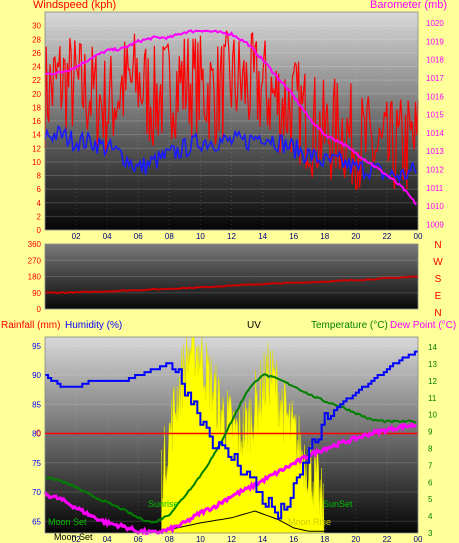 Image resolution: width=459 pixels, height=543 pixels. Describe the element at coordinates (169, 236) in the screenshot. I see `wind-x-tick-label: 08` at that location.